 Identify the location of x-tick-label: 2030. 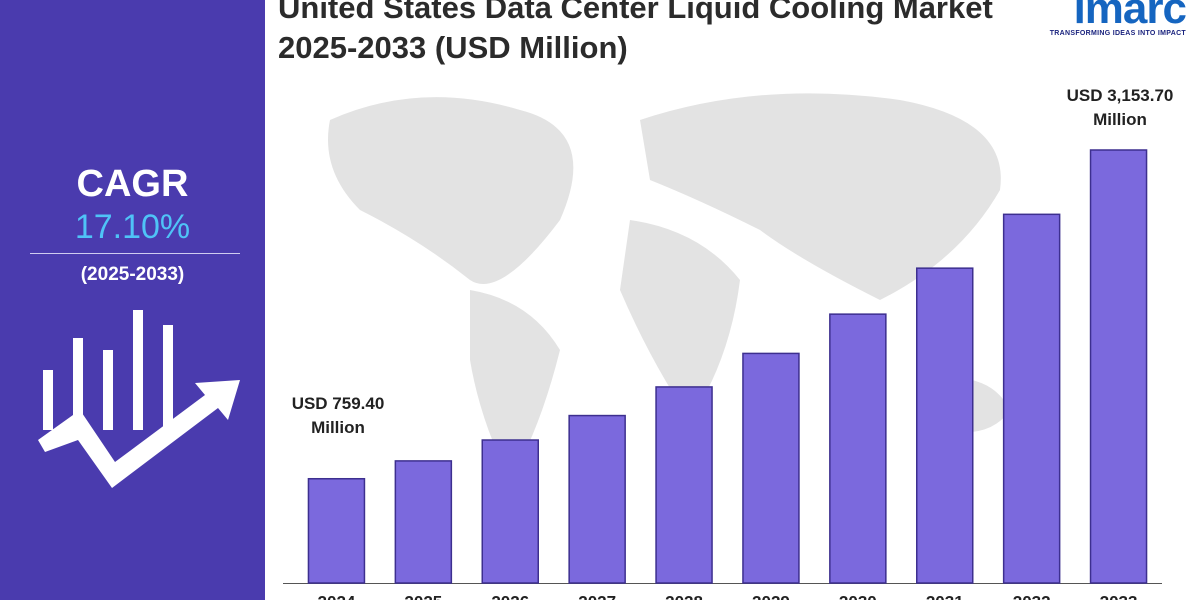
(858, 596).